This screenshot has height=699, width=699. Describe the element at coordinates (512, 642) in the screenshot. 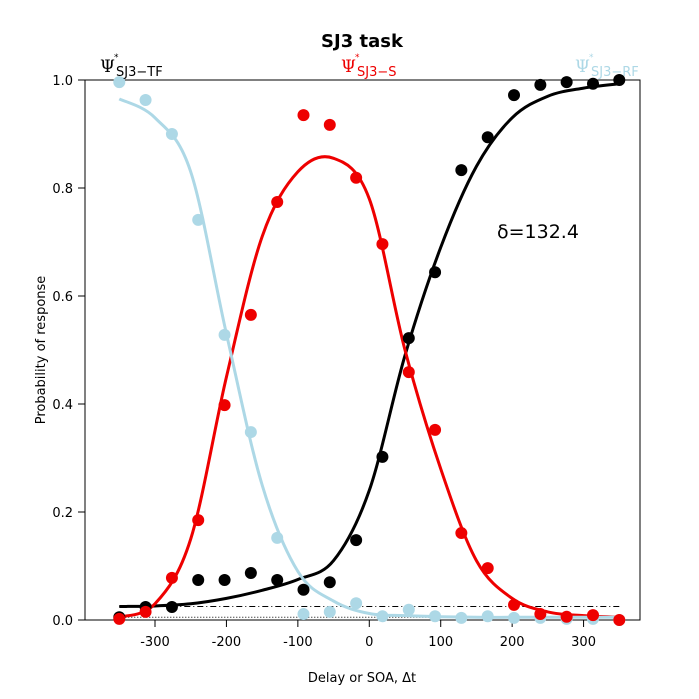

I see `x-tick-label: 200` at that location.